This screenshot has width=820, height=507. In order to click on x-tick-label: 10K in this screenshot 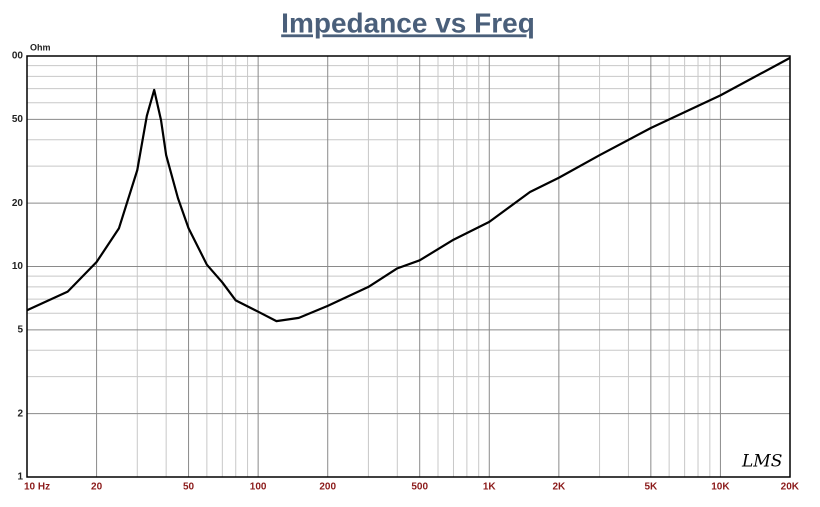, I will do `click(720, 487)`.